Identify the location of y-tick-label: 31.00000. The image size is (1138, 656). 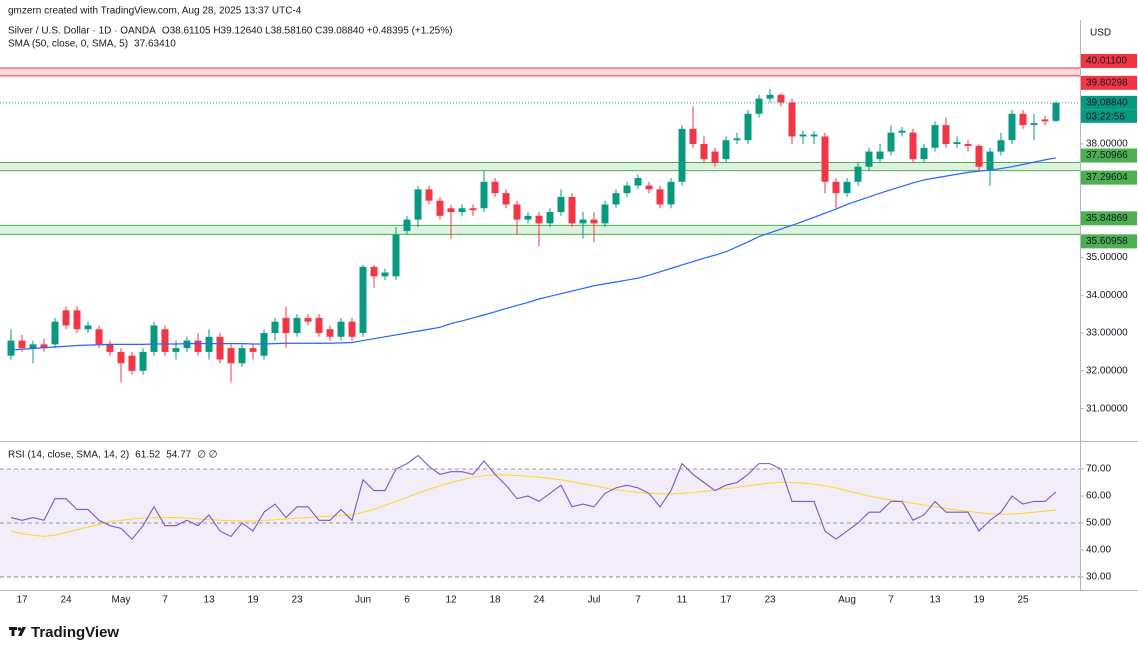
(1107, 408).